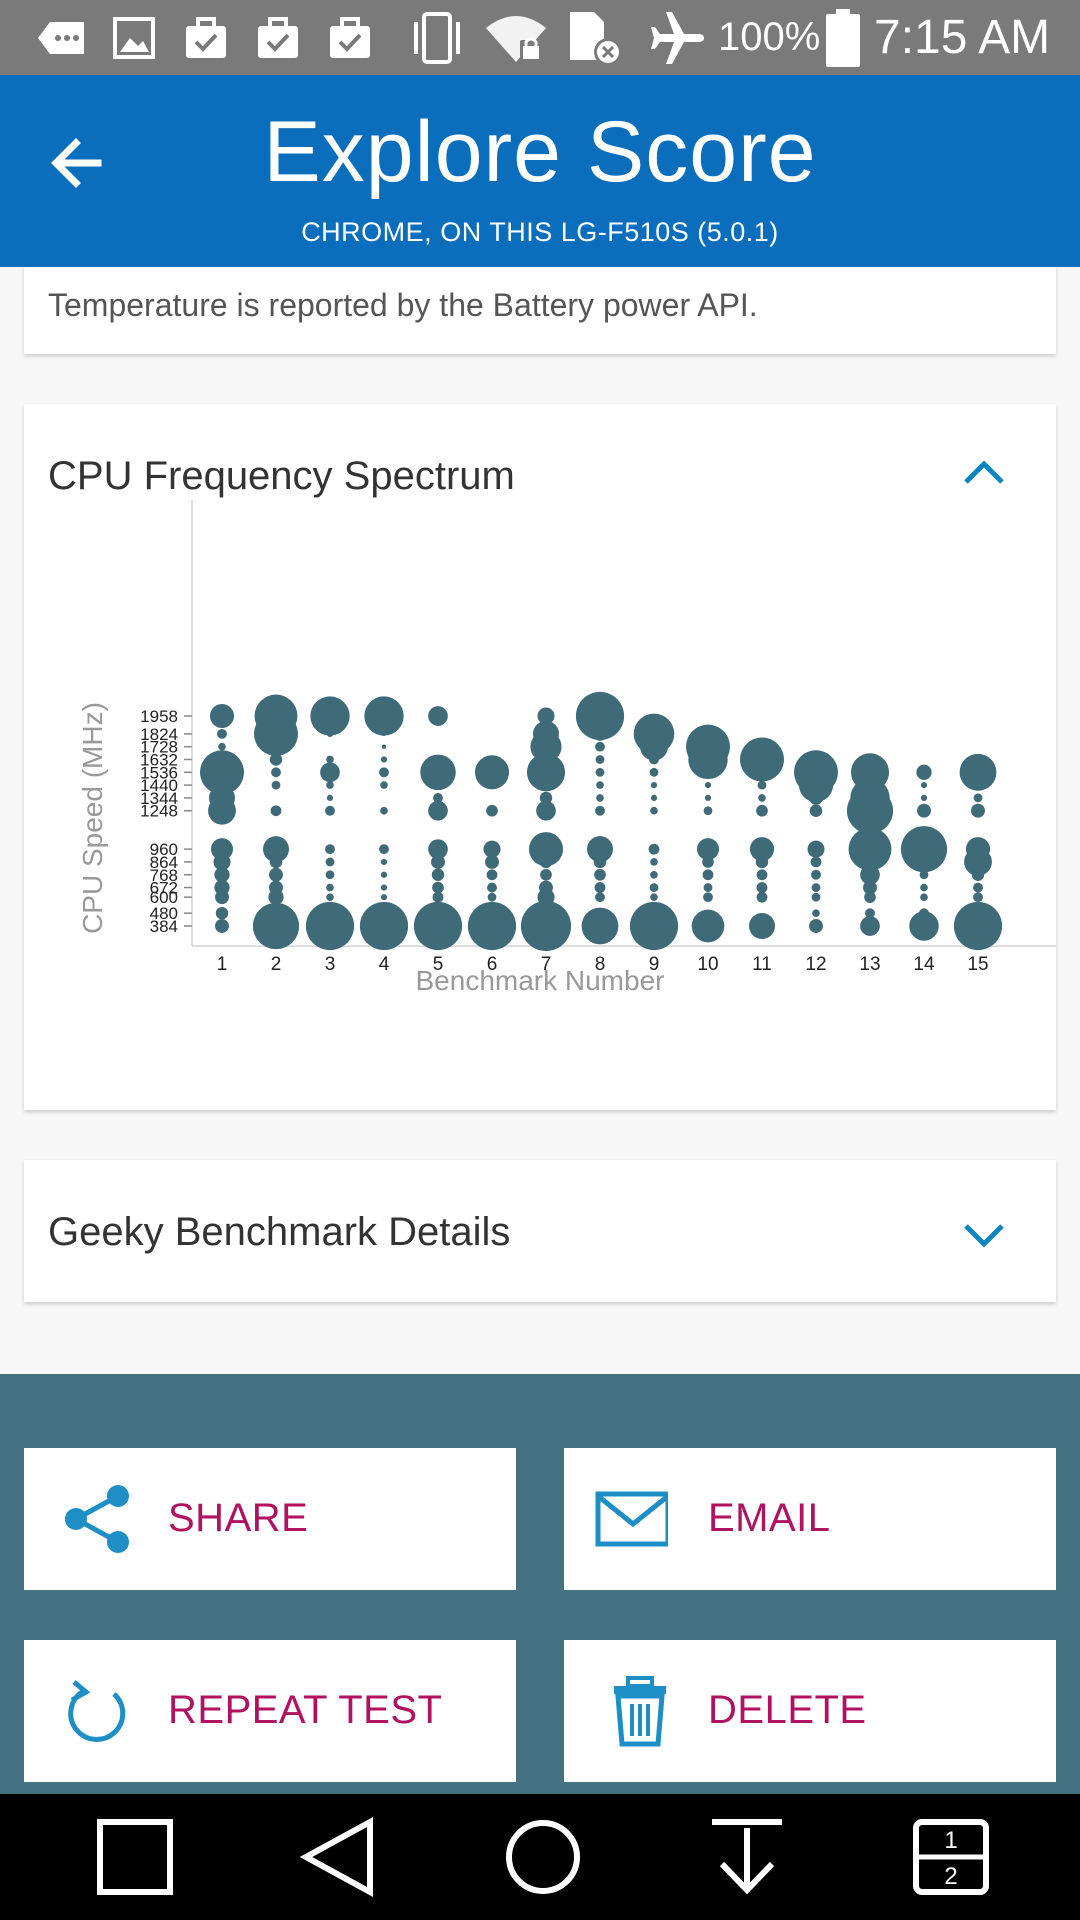 The height and width of the screenshot is (1920, 1080). I want to click on y-tick-label: 1632, so click(159, 759).